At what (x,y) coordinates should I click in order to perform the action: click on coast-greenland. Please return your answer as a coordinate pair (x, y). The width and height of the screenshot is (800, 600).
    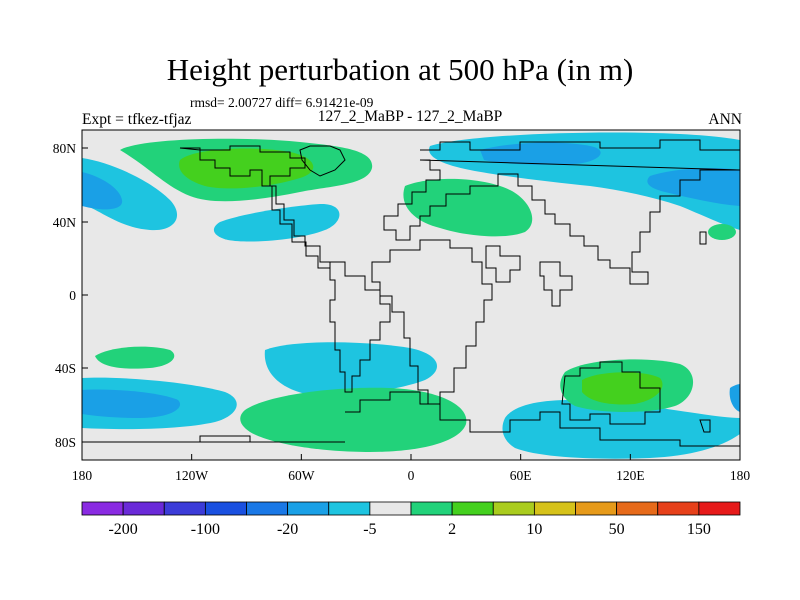
    Looking at the image, I should click on (322, 161).